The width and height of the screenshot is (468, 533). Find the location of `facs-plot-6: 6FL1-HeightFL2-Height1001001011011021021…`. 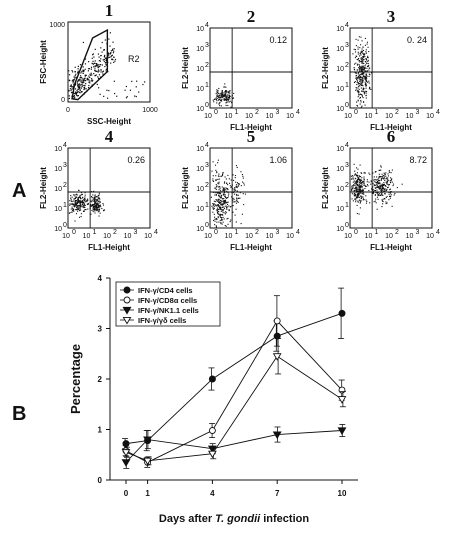

facs-plot-6: 6FL1-HeightFL2-Height1001001011011021021… is located at coordinates (380, 189).